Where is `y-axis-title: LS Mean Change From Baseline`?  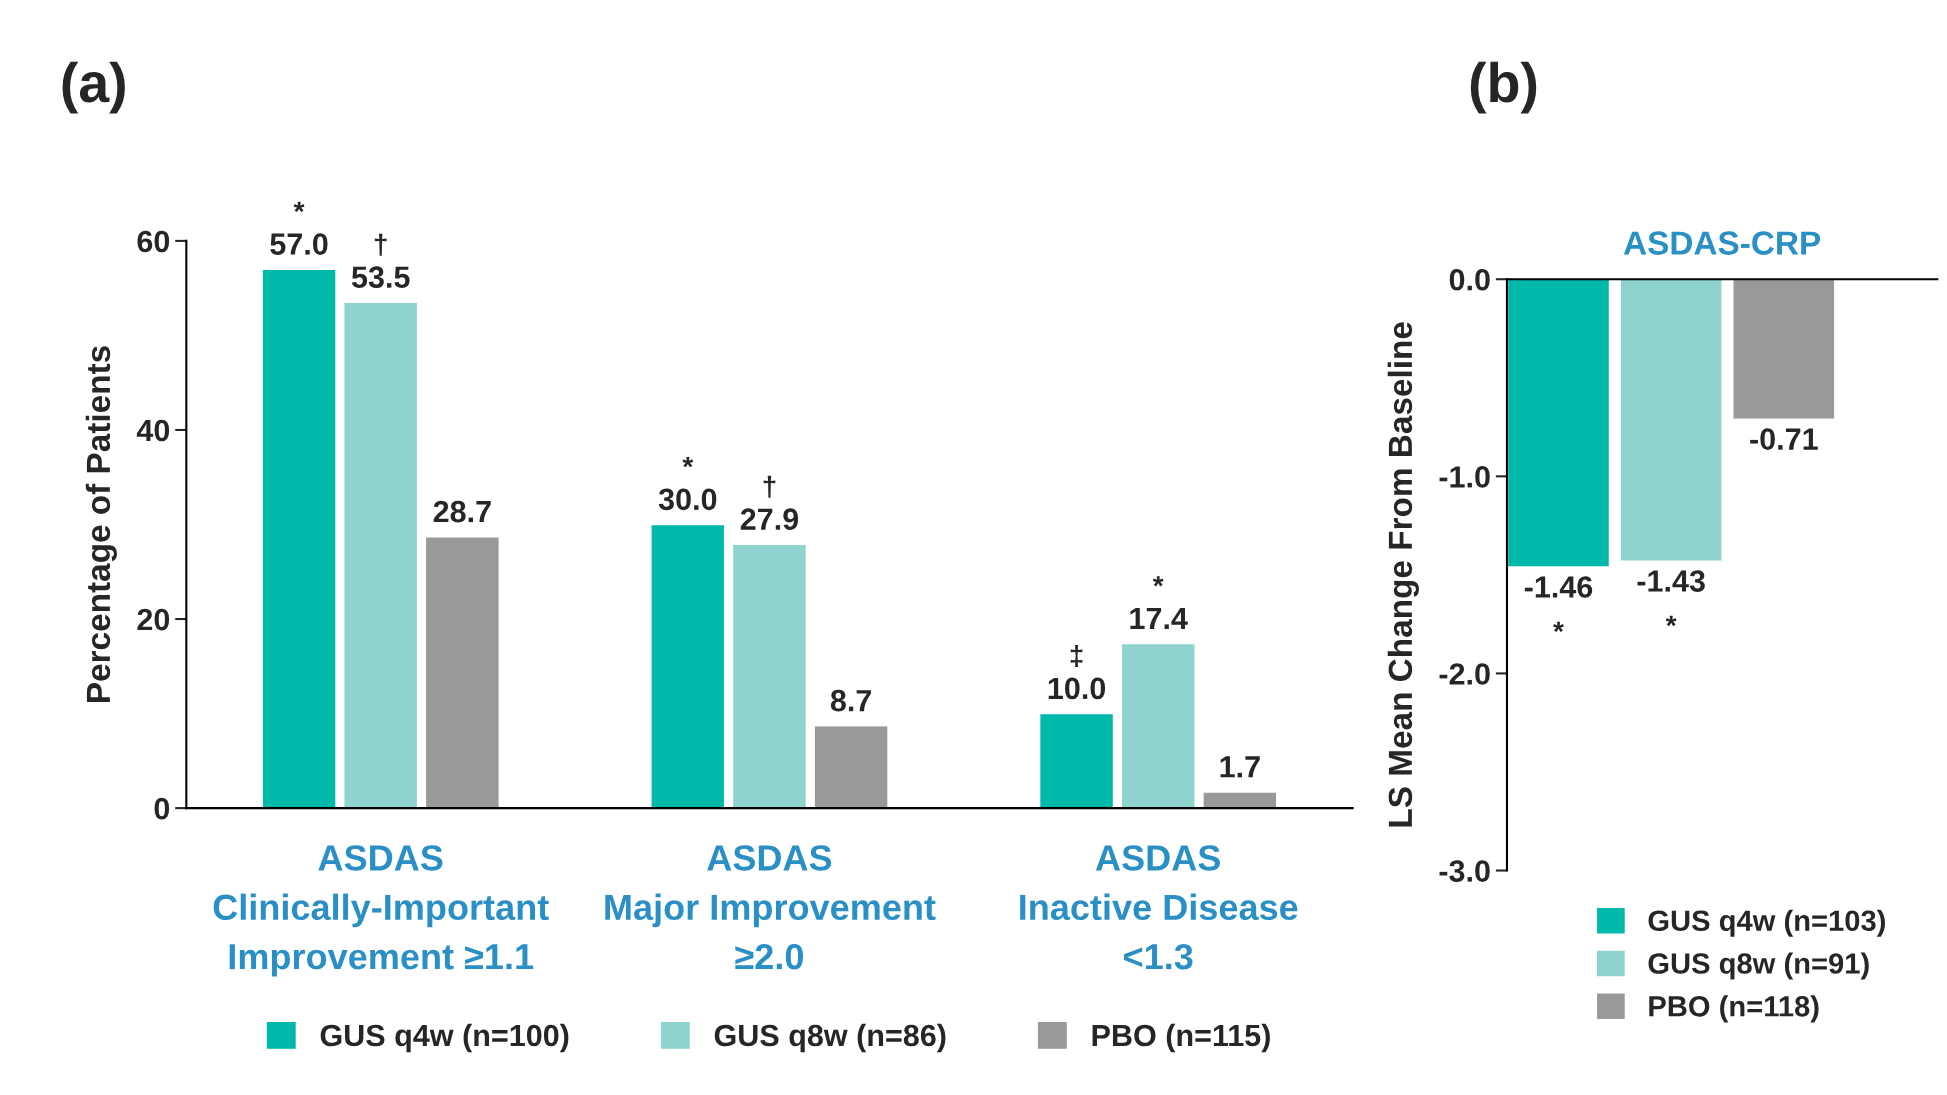 y-axis-title: LS Mean Change From Baseline is located at coordinates (1403, 574).